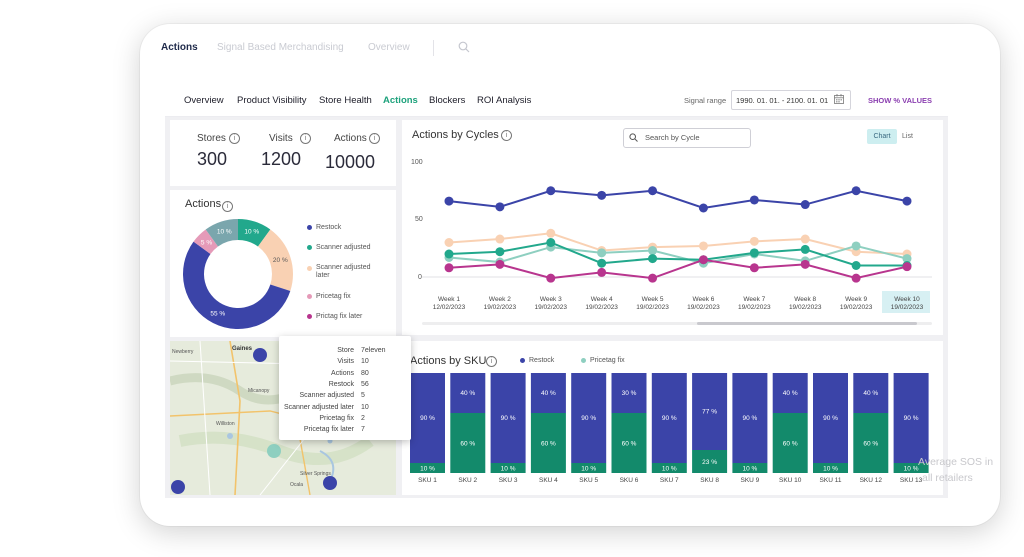 Image resolution: width=1024 pixels, height=557 pixels. I want to click on top-nav-overview: Overview, so click(389, 47).